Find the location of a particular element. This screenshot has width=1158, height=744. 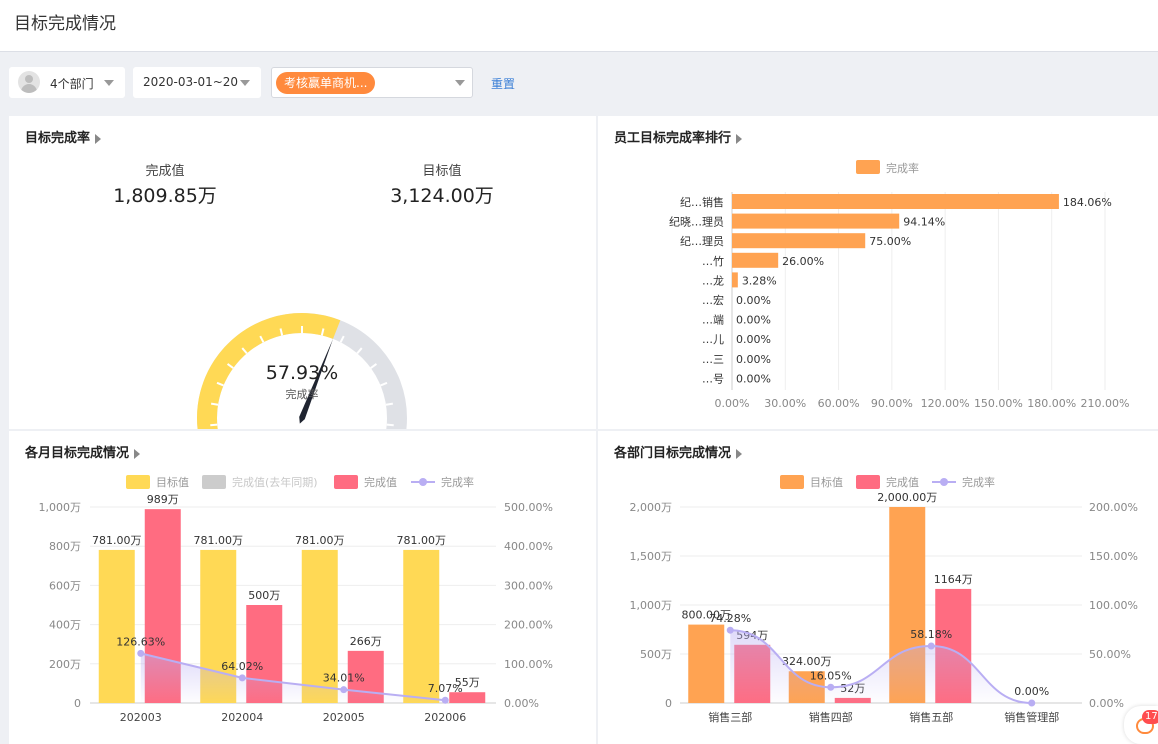

rate-label: 34.01% is located at coordinates (344, 678).